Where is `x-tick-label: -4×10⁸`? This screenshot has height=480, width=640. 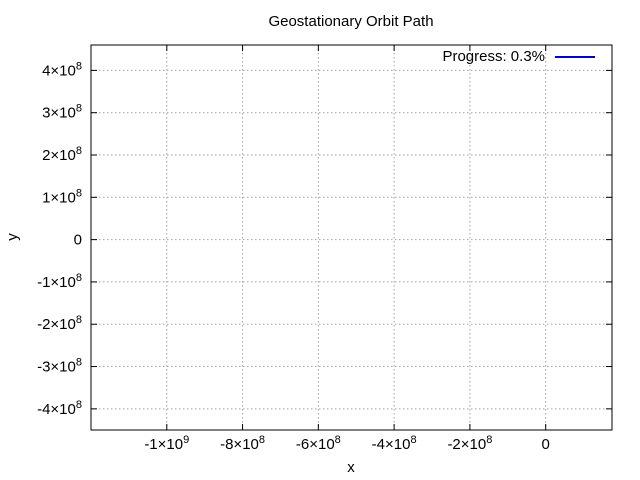
x-tick-label: -4×10⁸ is located at coordinates (394, 443).